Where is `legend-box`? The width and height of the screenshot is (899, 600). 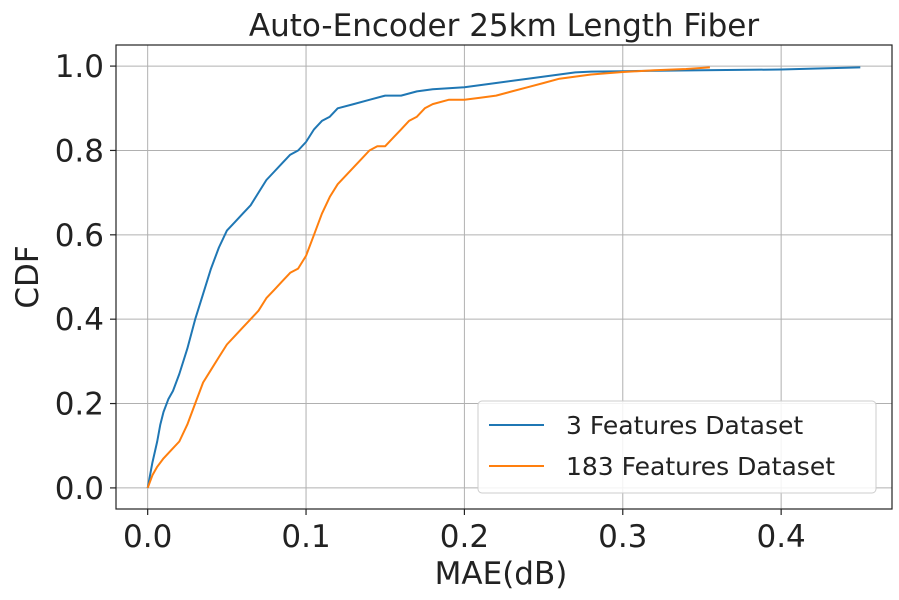
legend-box is located at coordinates (677, 447).